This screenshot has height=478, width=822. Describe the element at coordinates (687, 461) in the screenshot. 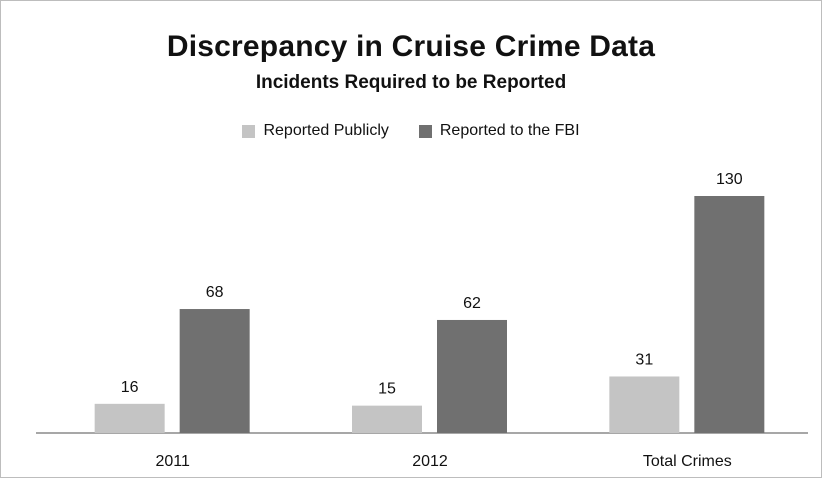

I see `x-tick-label-2: Total Crimes` at that location.